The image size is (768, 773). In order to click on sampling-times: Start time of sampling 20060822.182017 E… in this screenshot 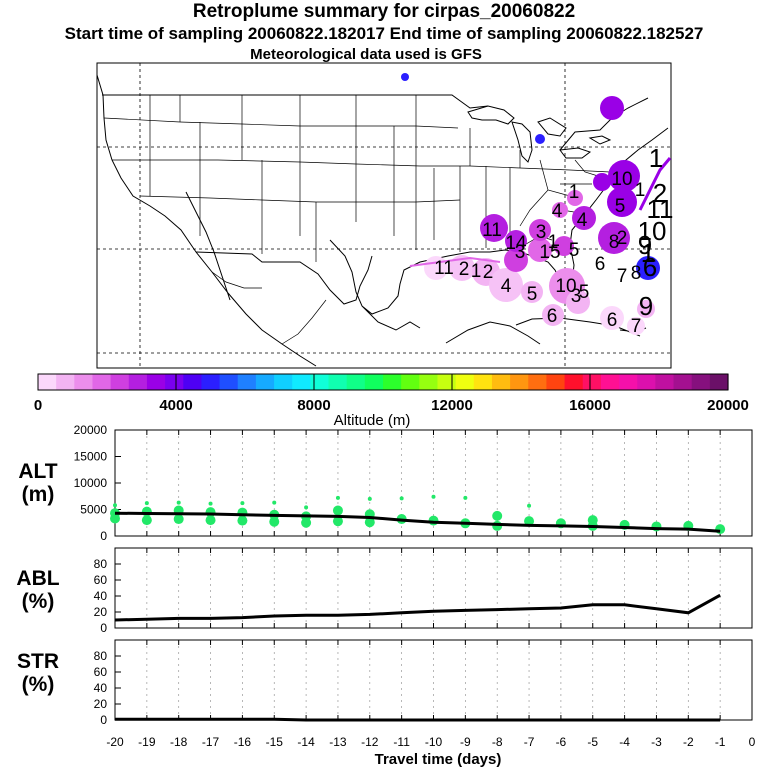, I will do `click(384, 33)`.